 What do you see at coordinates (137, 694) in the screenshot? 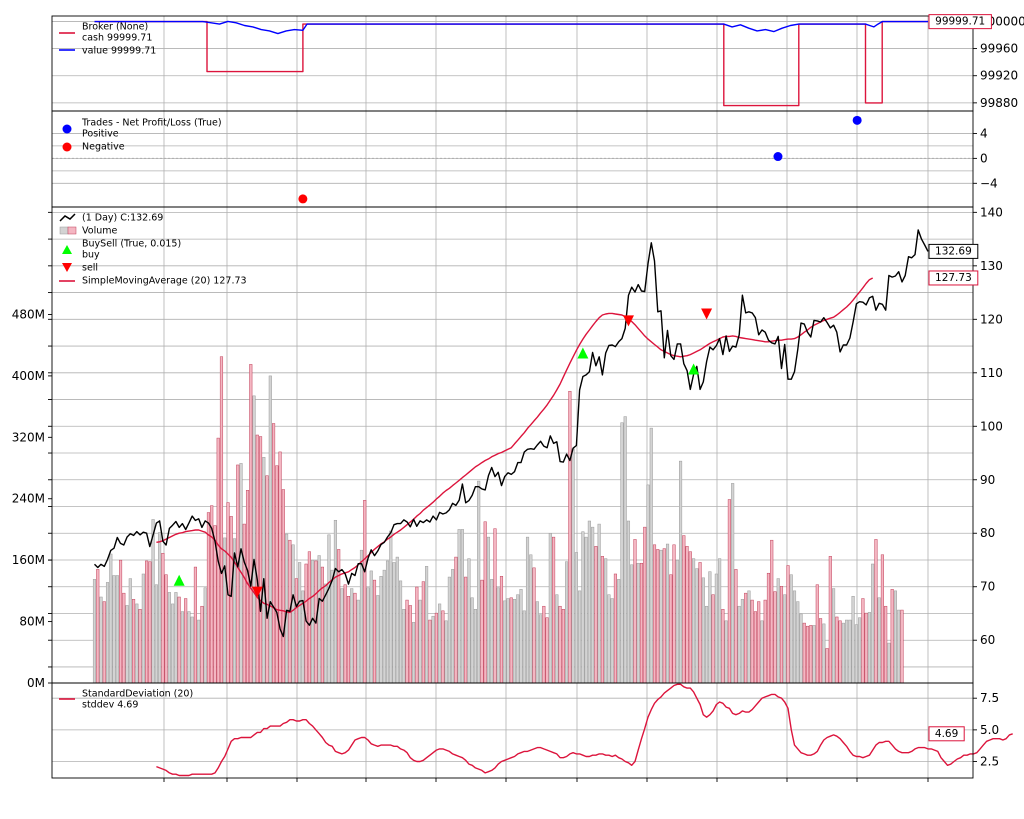
I see `legend-stddev-label: StandardDeviation (20)` at bounding box center [137, 694].